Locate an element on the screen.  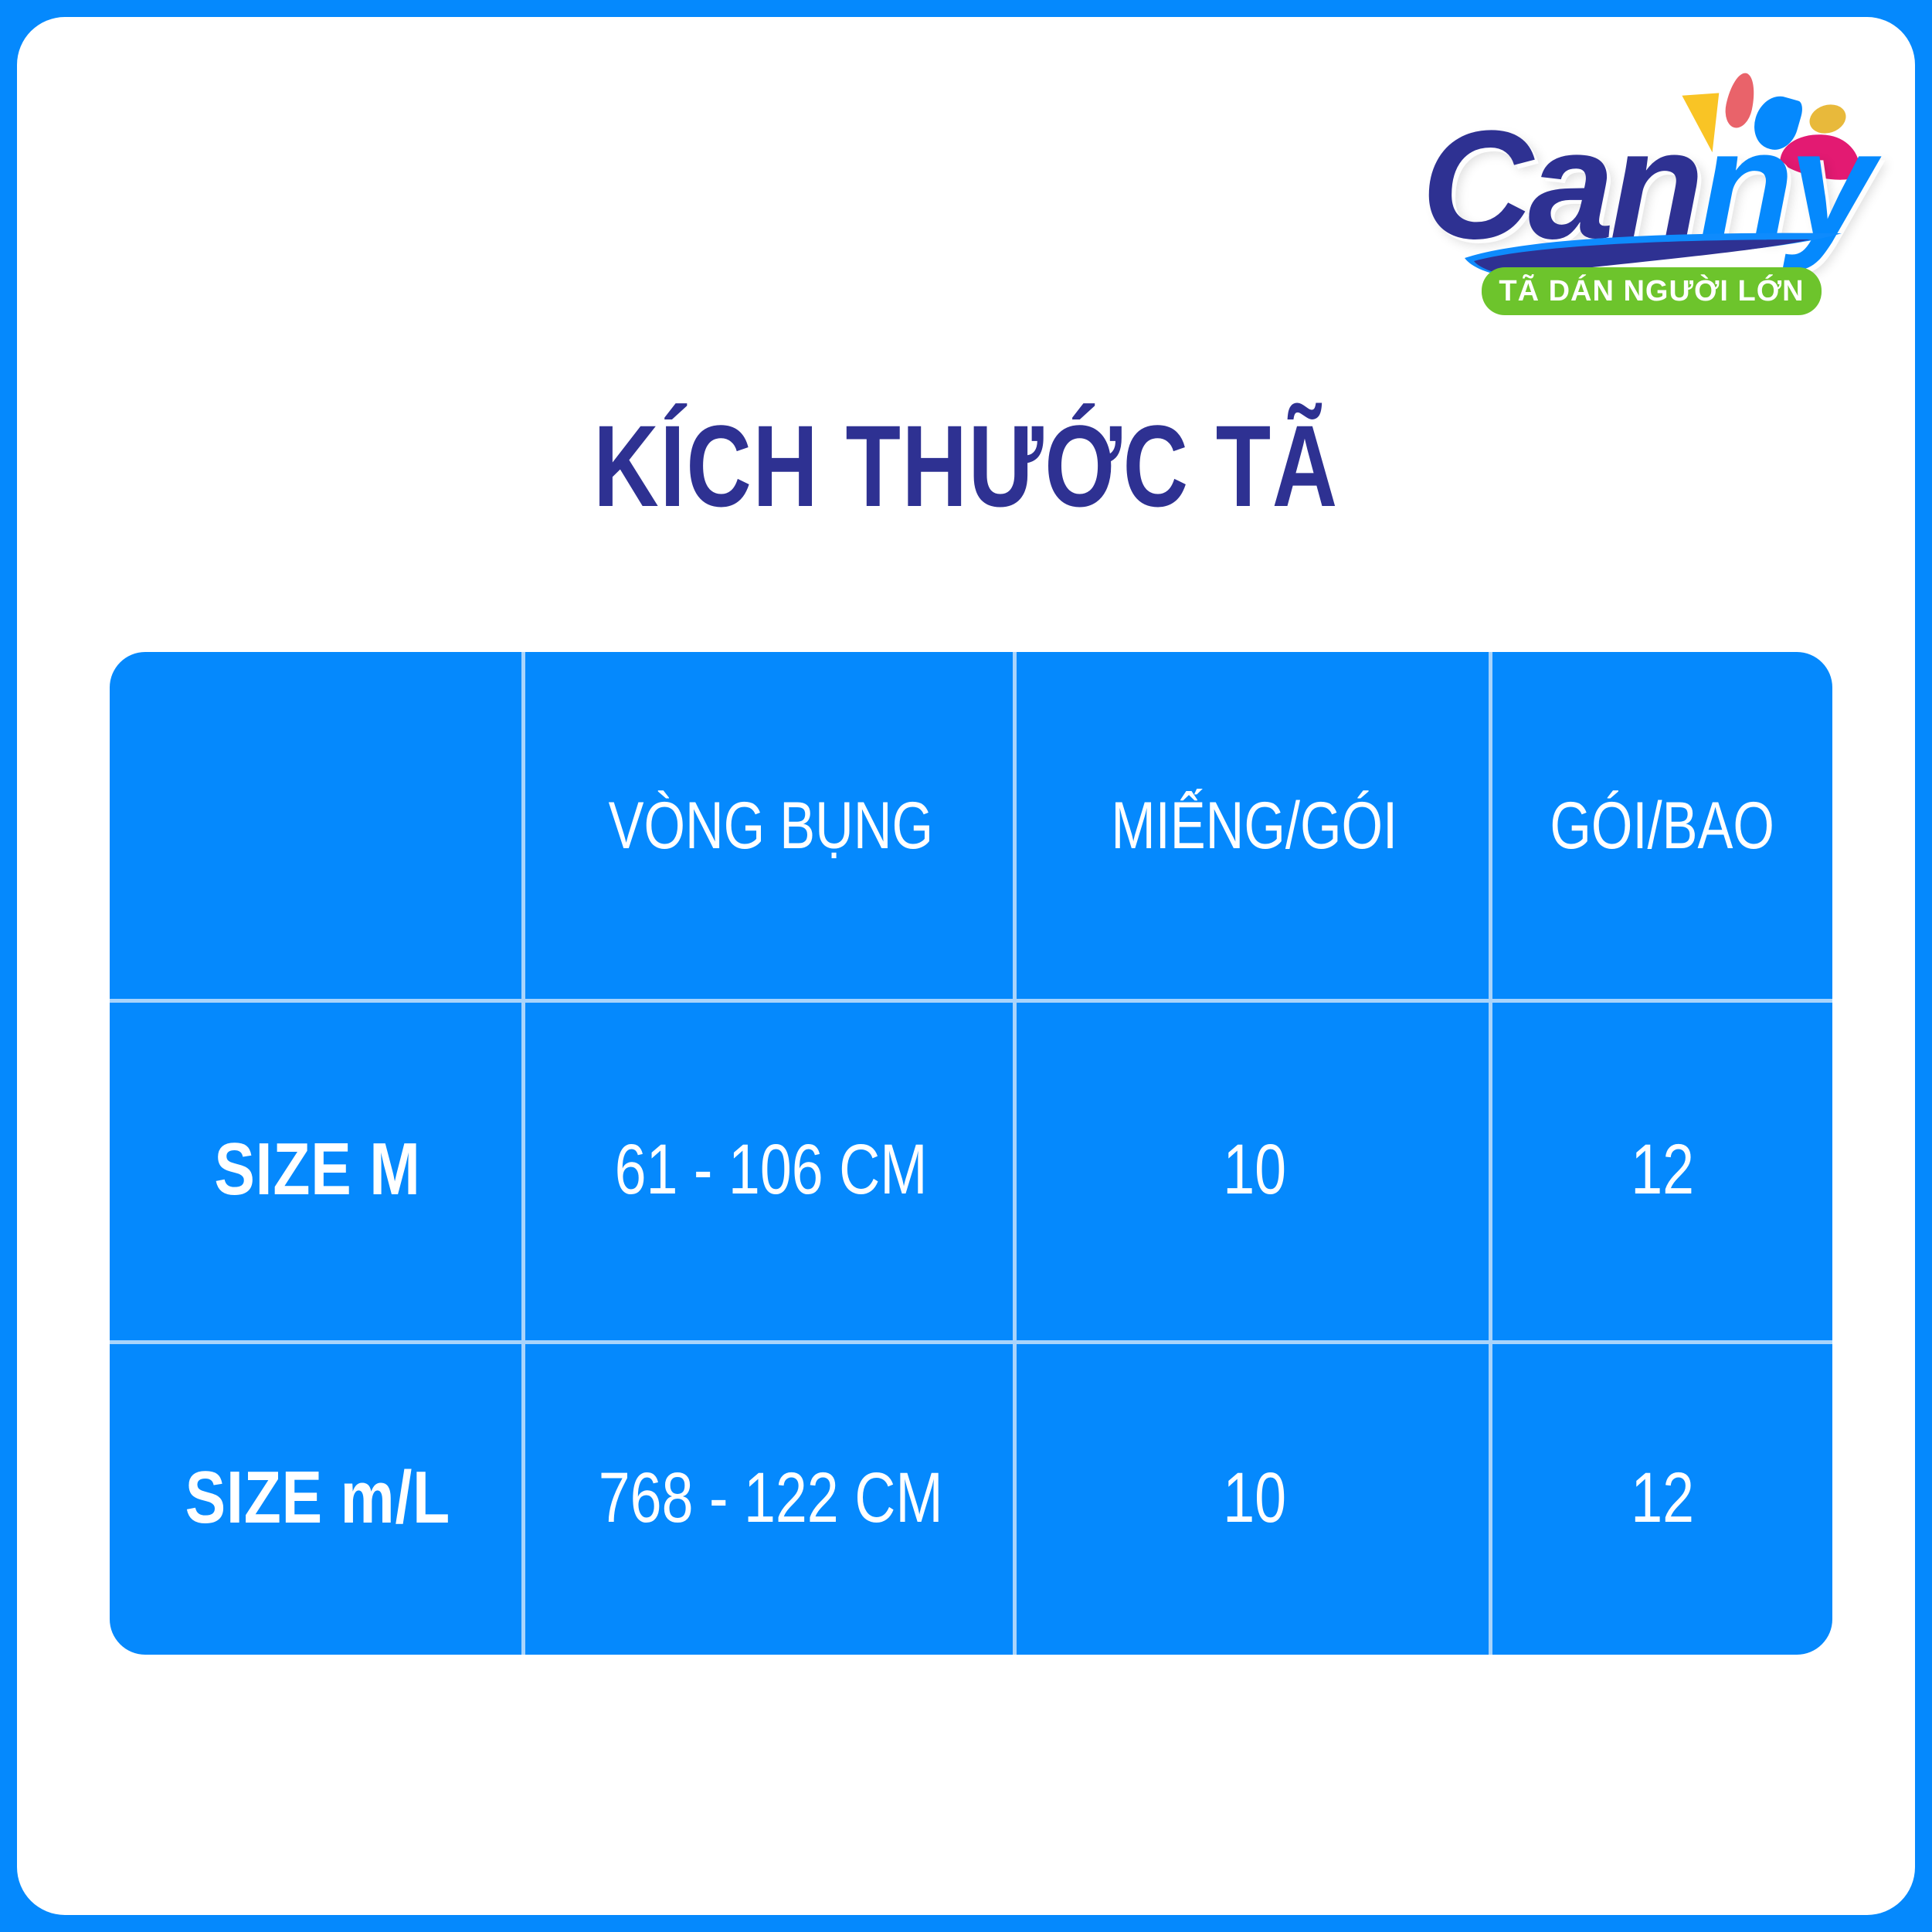
canny-logo: Canny TÃ DÁN NGƯỜI LỚN is located at coordinates (1661, 201).